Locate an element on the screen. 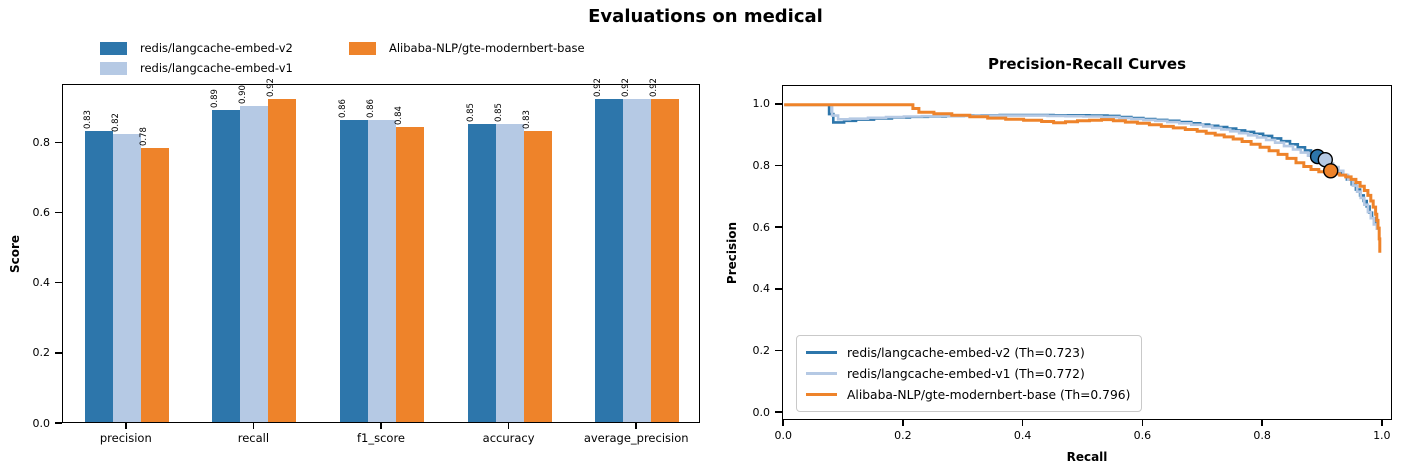 The image size is (1411, 475). x-tick-label: 0.4 is located at coordinates (1022, 435).